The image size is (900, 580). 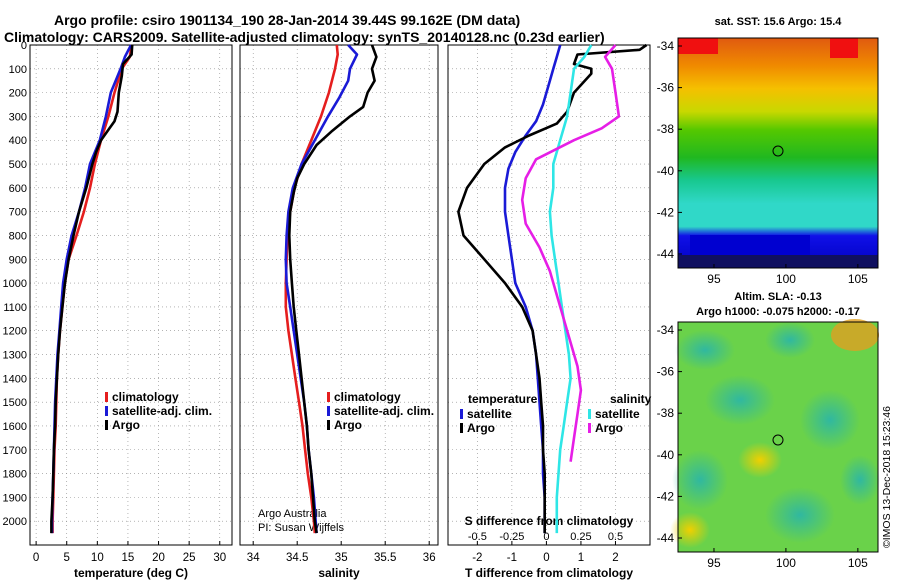 I want to click on y-tick-label: 1000, so click(x=15, y=284).